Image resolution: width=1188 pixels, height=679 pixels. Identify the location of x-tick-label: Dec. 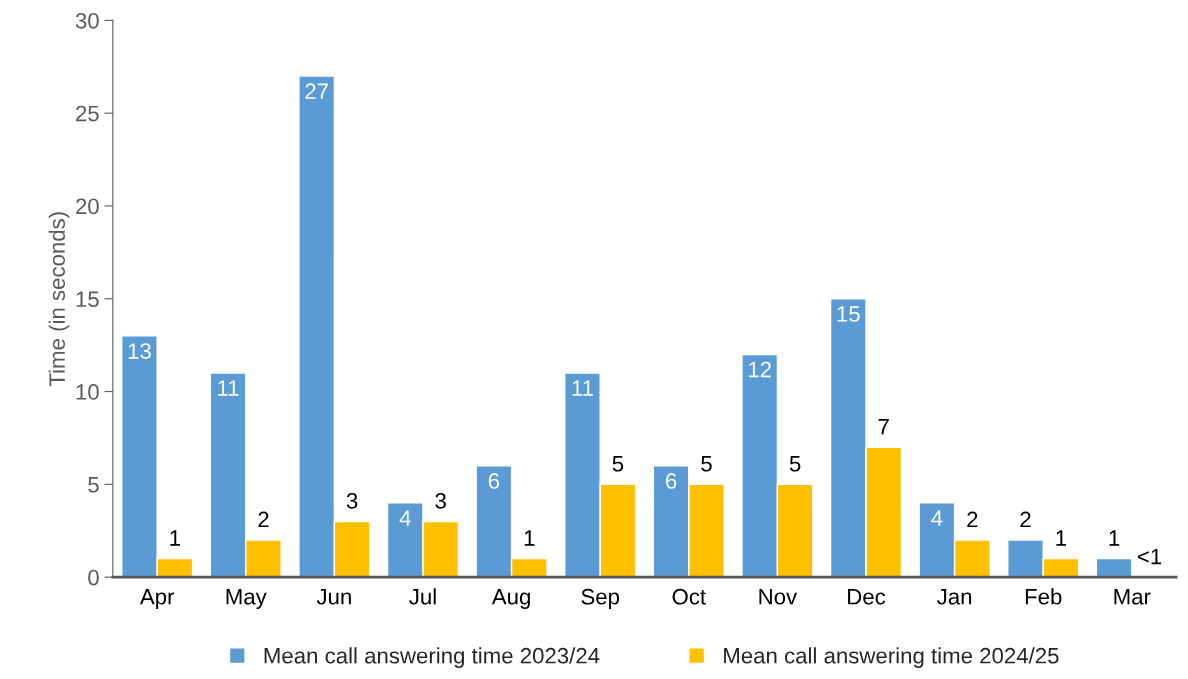
(867, 597).